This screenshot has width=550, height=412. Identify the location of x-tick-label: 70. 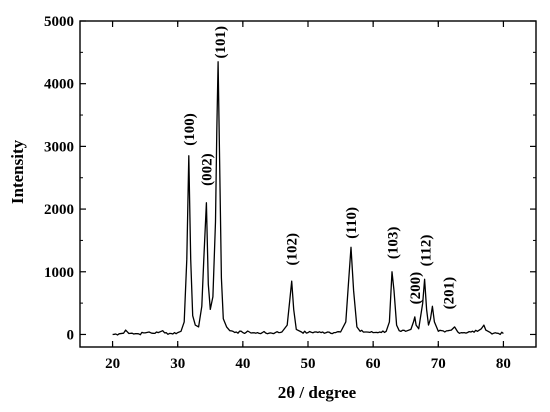
(438, 364).